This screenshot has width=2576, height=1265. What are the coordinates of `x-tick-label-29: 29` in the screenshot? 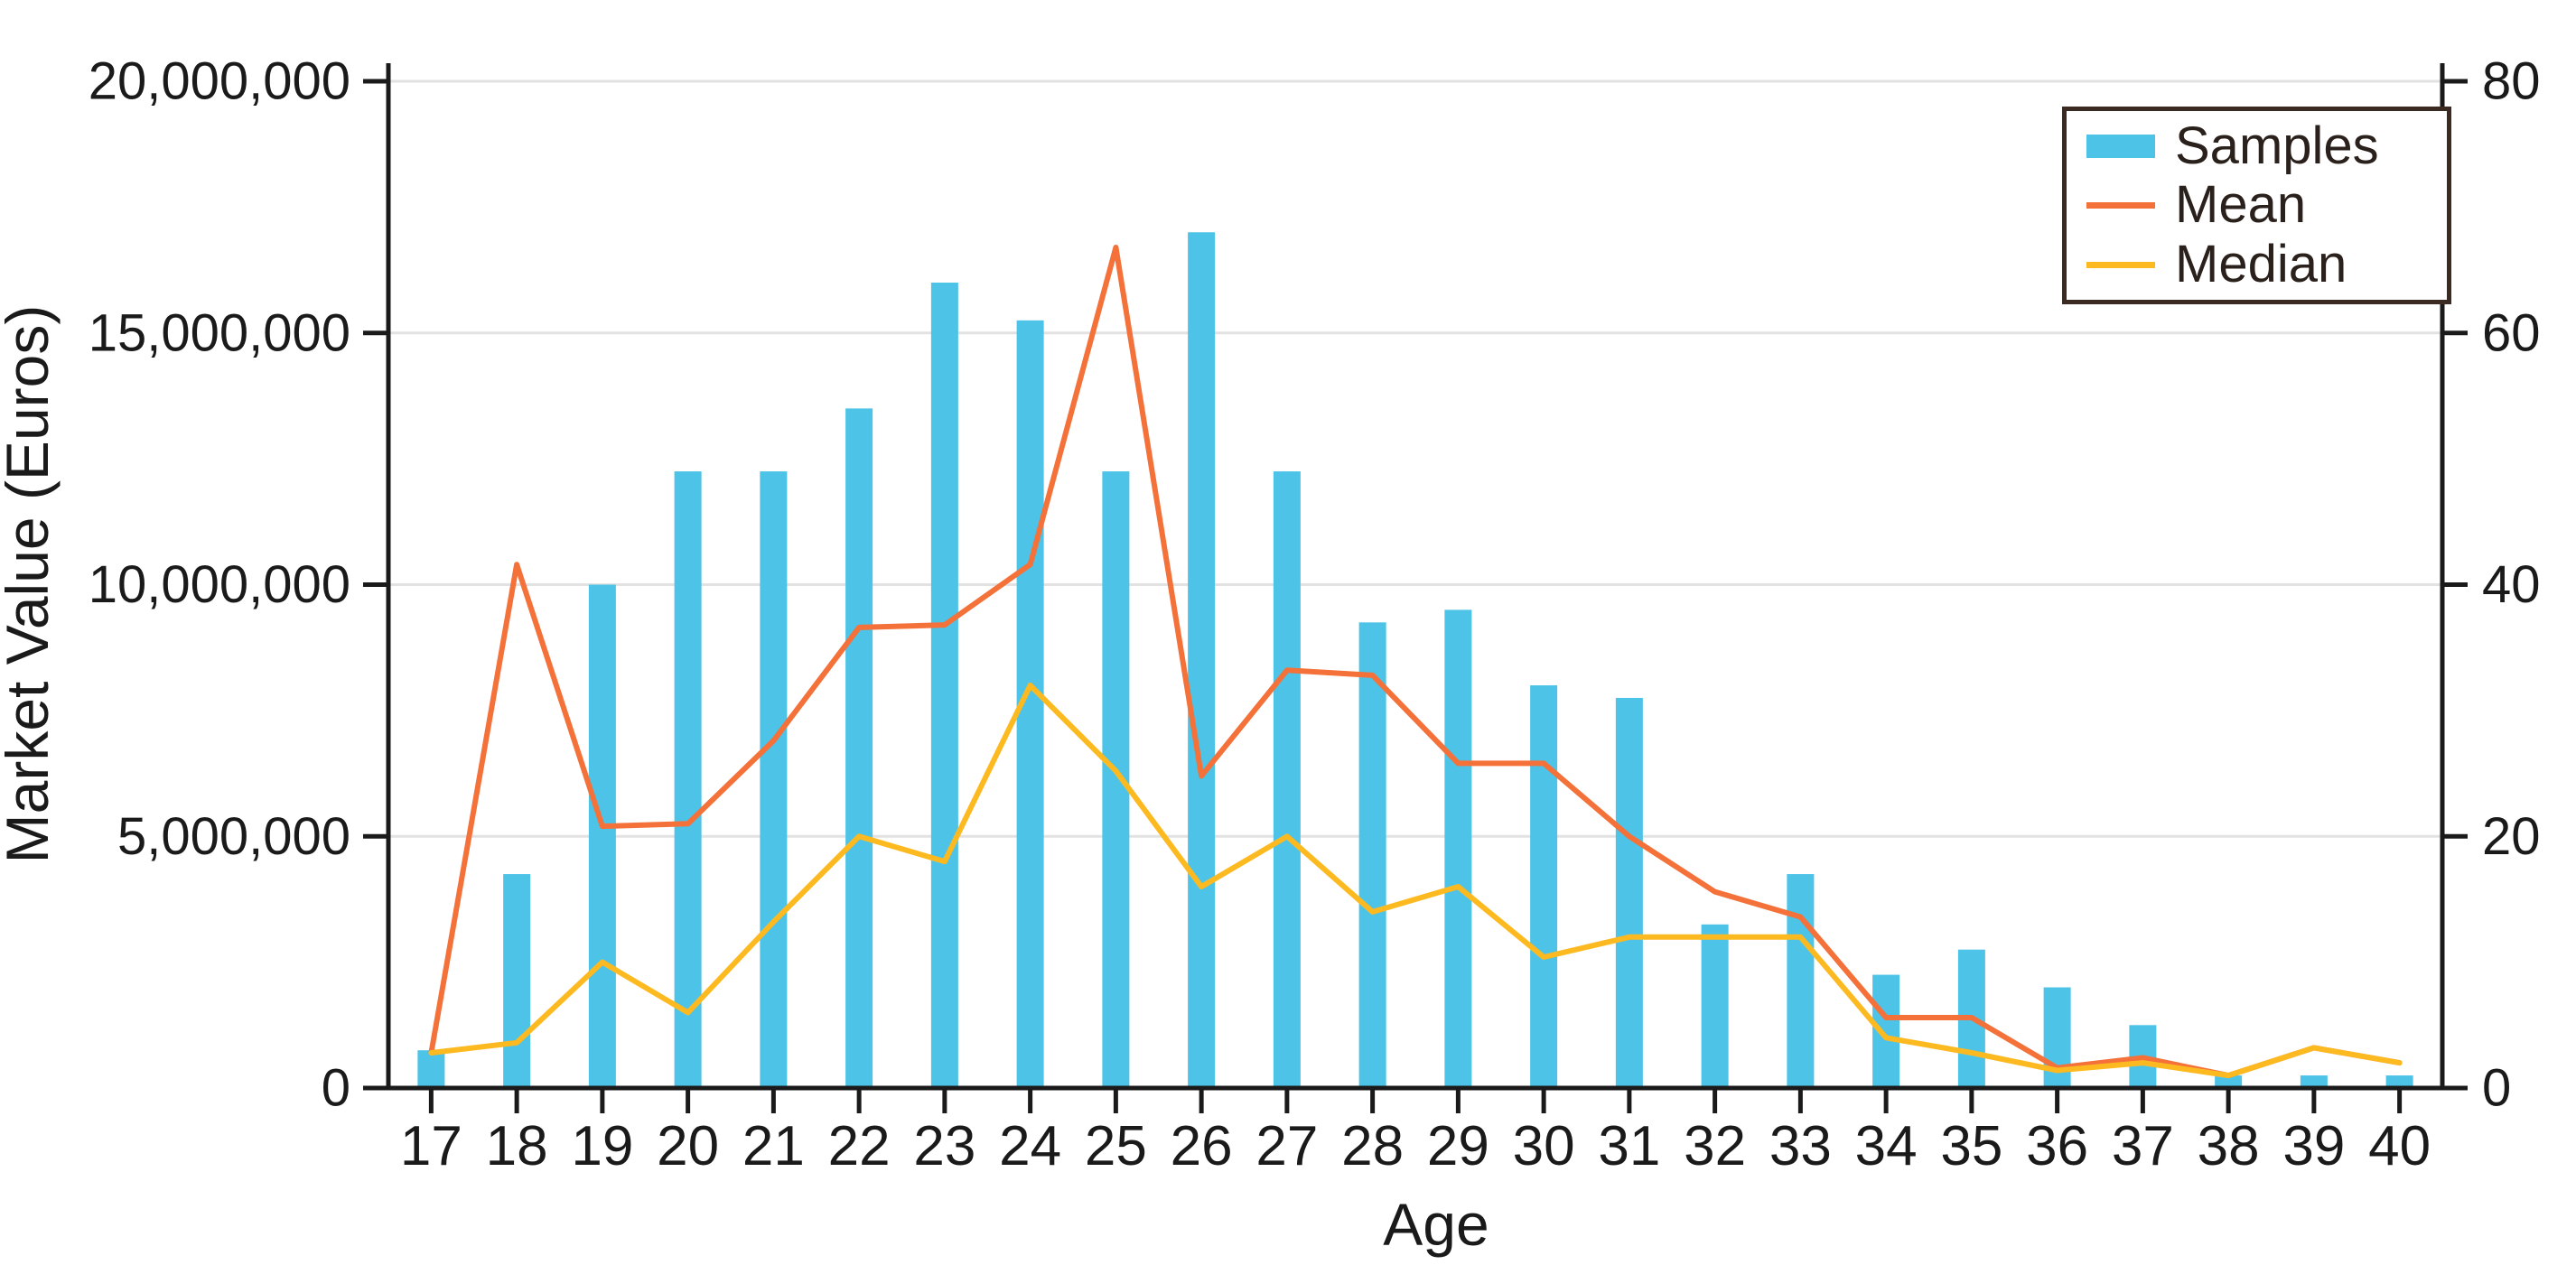 It's located at (1458, 1146).